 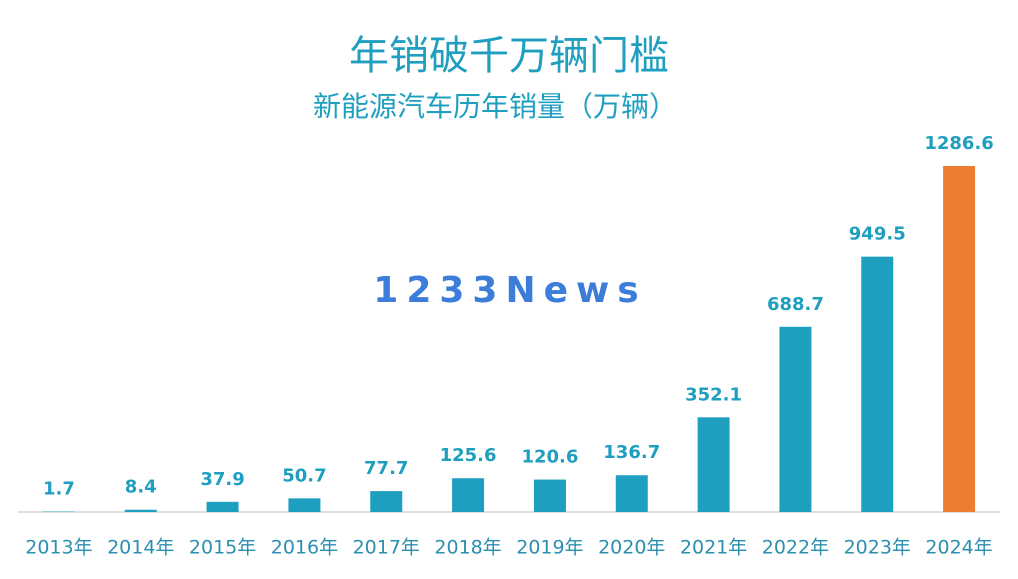 What do you see at coordinates (140, 548) in the screenshot?
I see `x-tick-label: 2014年` at bounding box center [140, 548].